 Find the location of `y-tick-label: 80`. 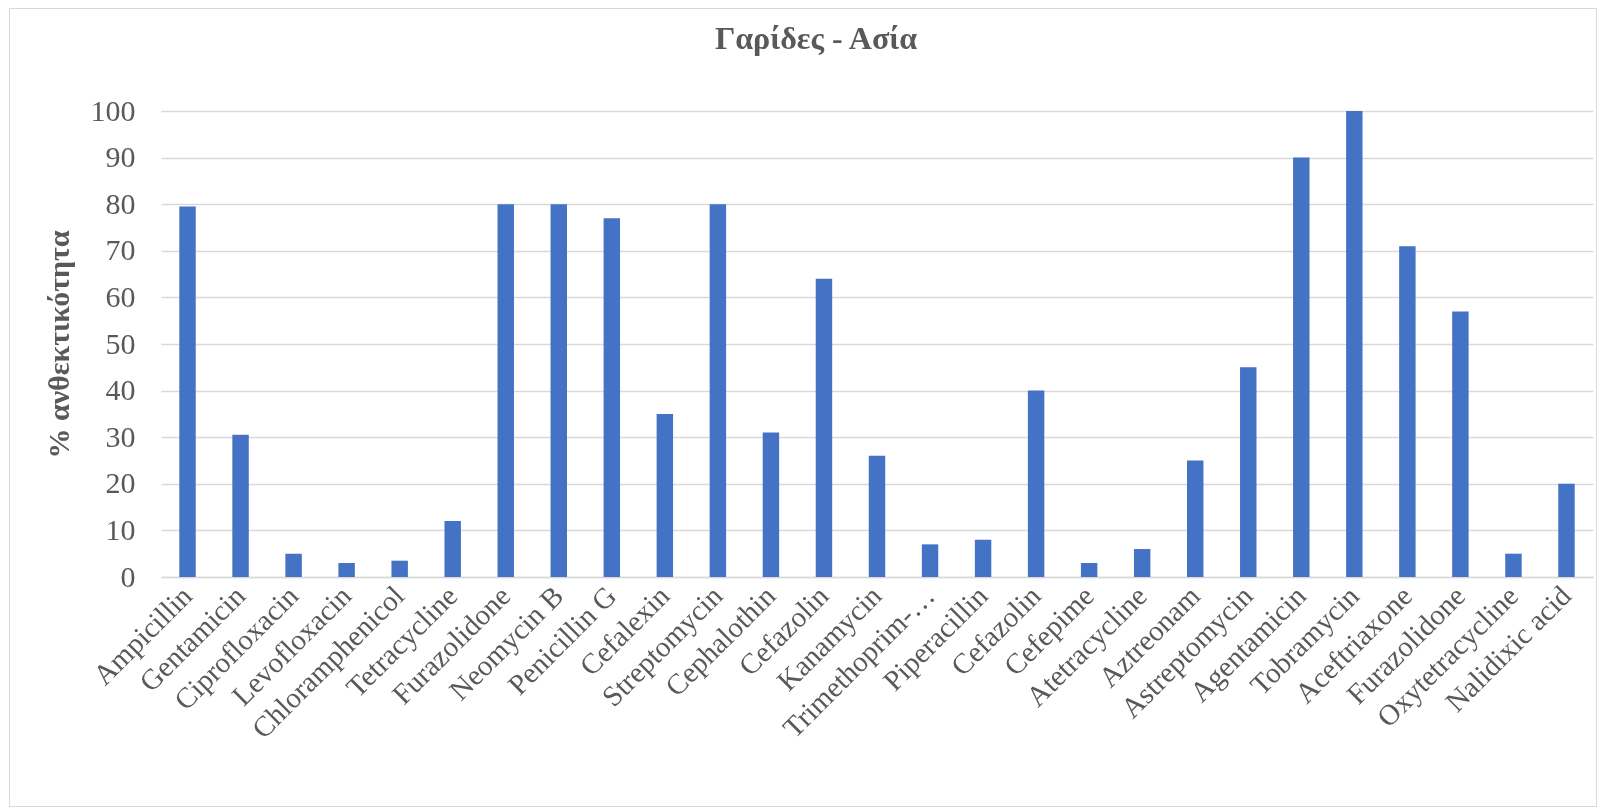

y-tick-label: 80 is located at coordinates (120, 203).